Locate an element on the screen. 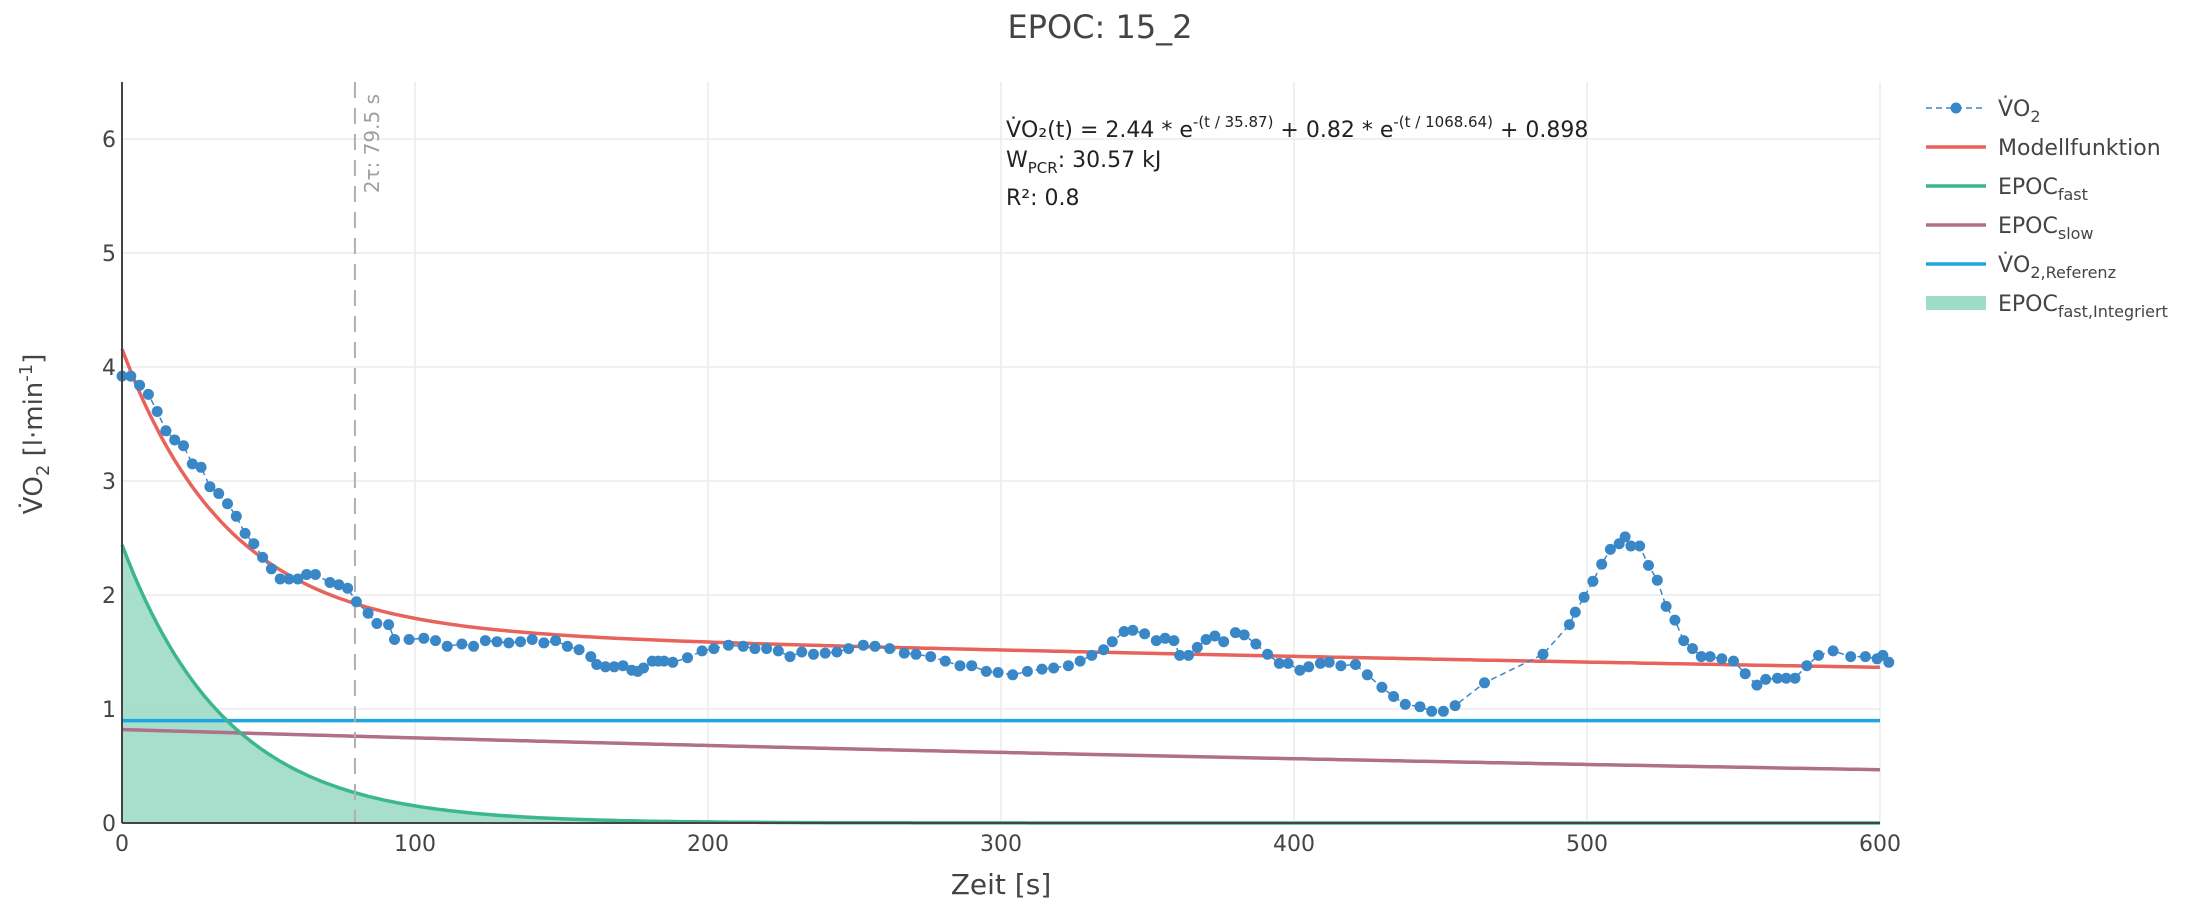  y-tick-label: 6 is located at coordinates (109, 140).